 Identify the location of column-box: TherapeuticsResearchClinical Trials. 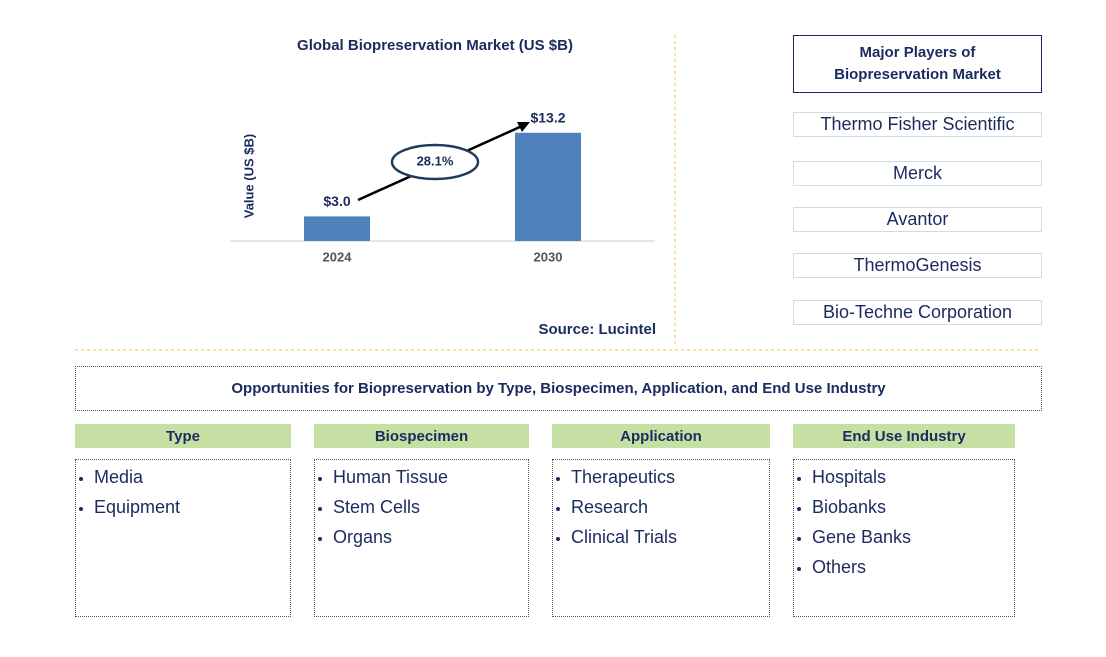
(661, 538).